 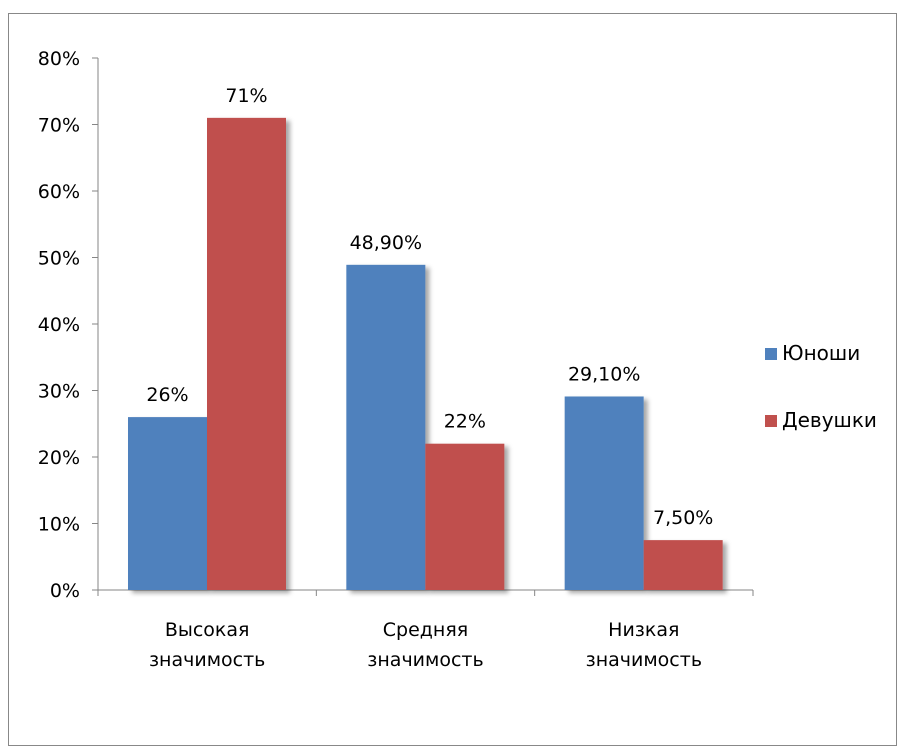 I want to click on y-tick-label: 50%, so click(x=59, y=259).